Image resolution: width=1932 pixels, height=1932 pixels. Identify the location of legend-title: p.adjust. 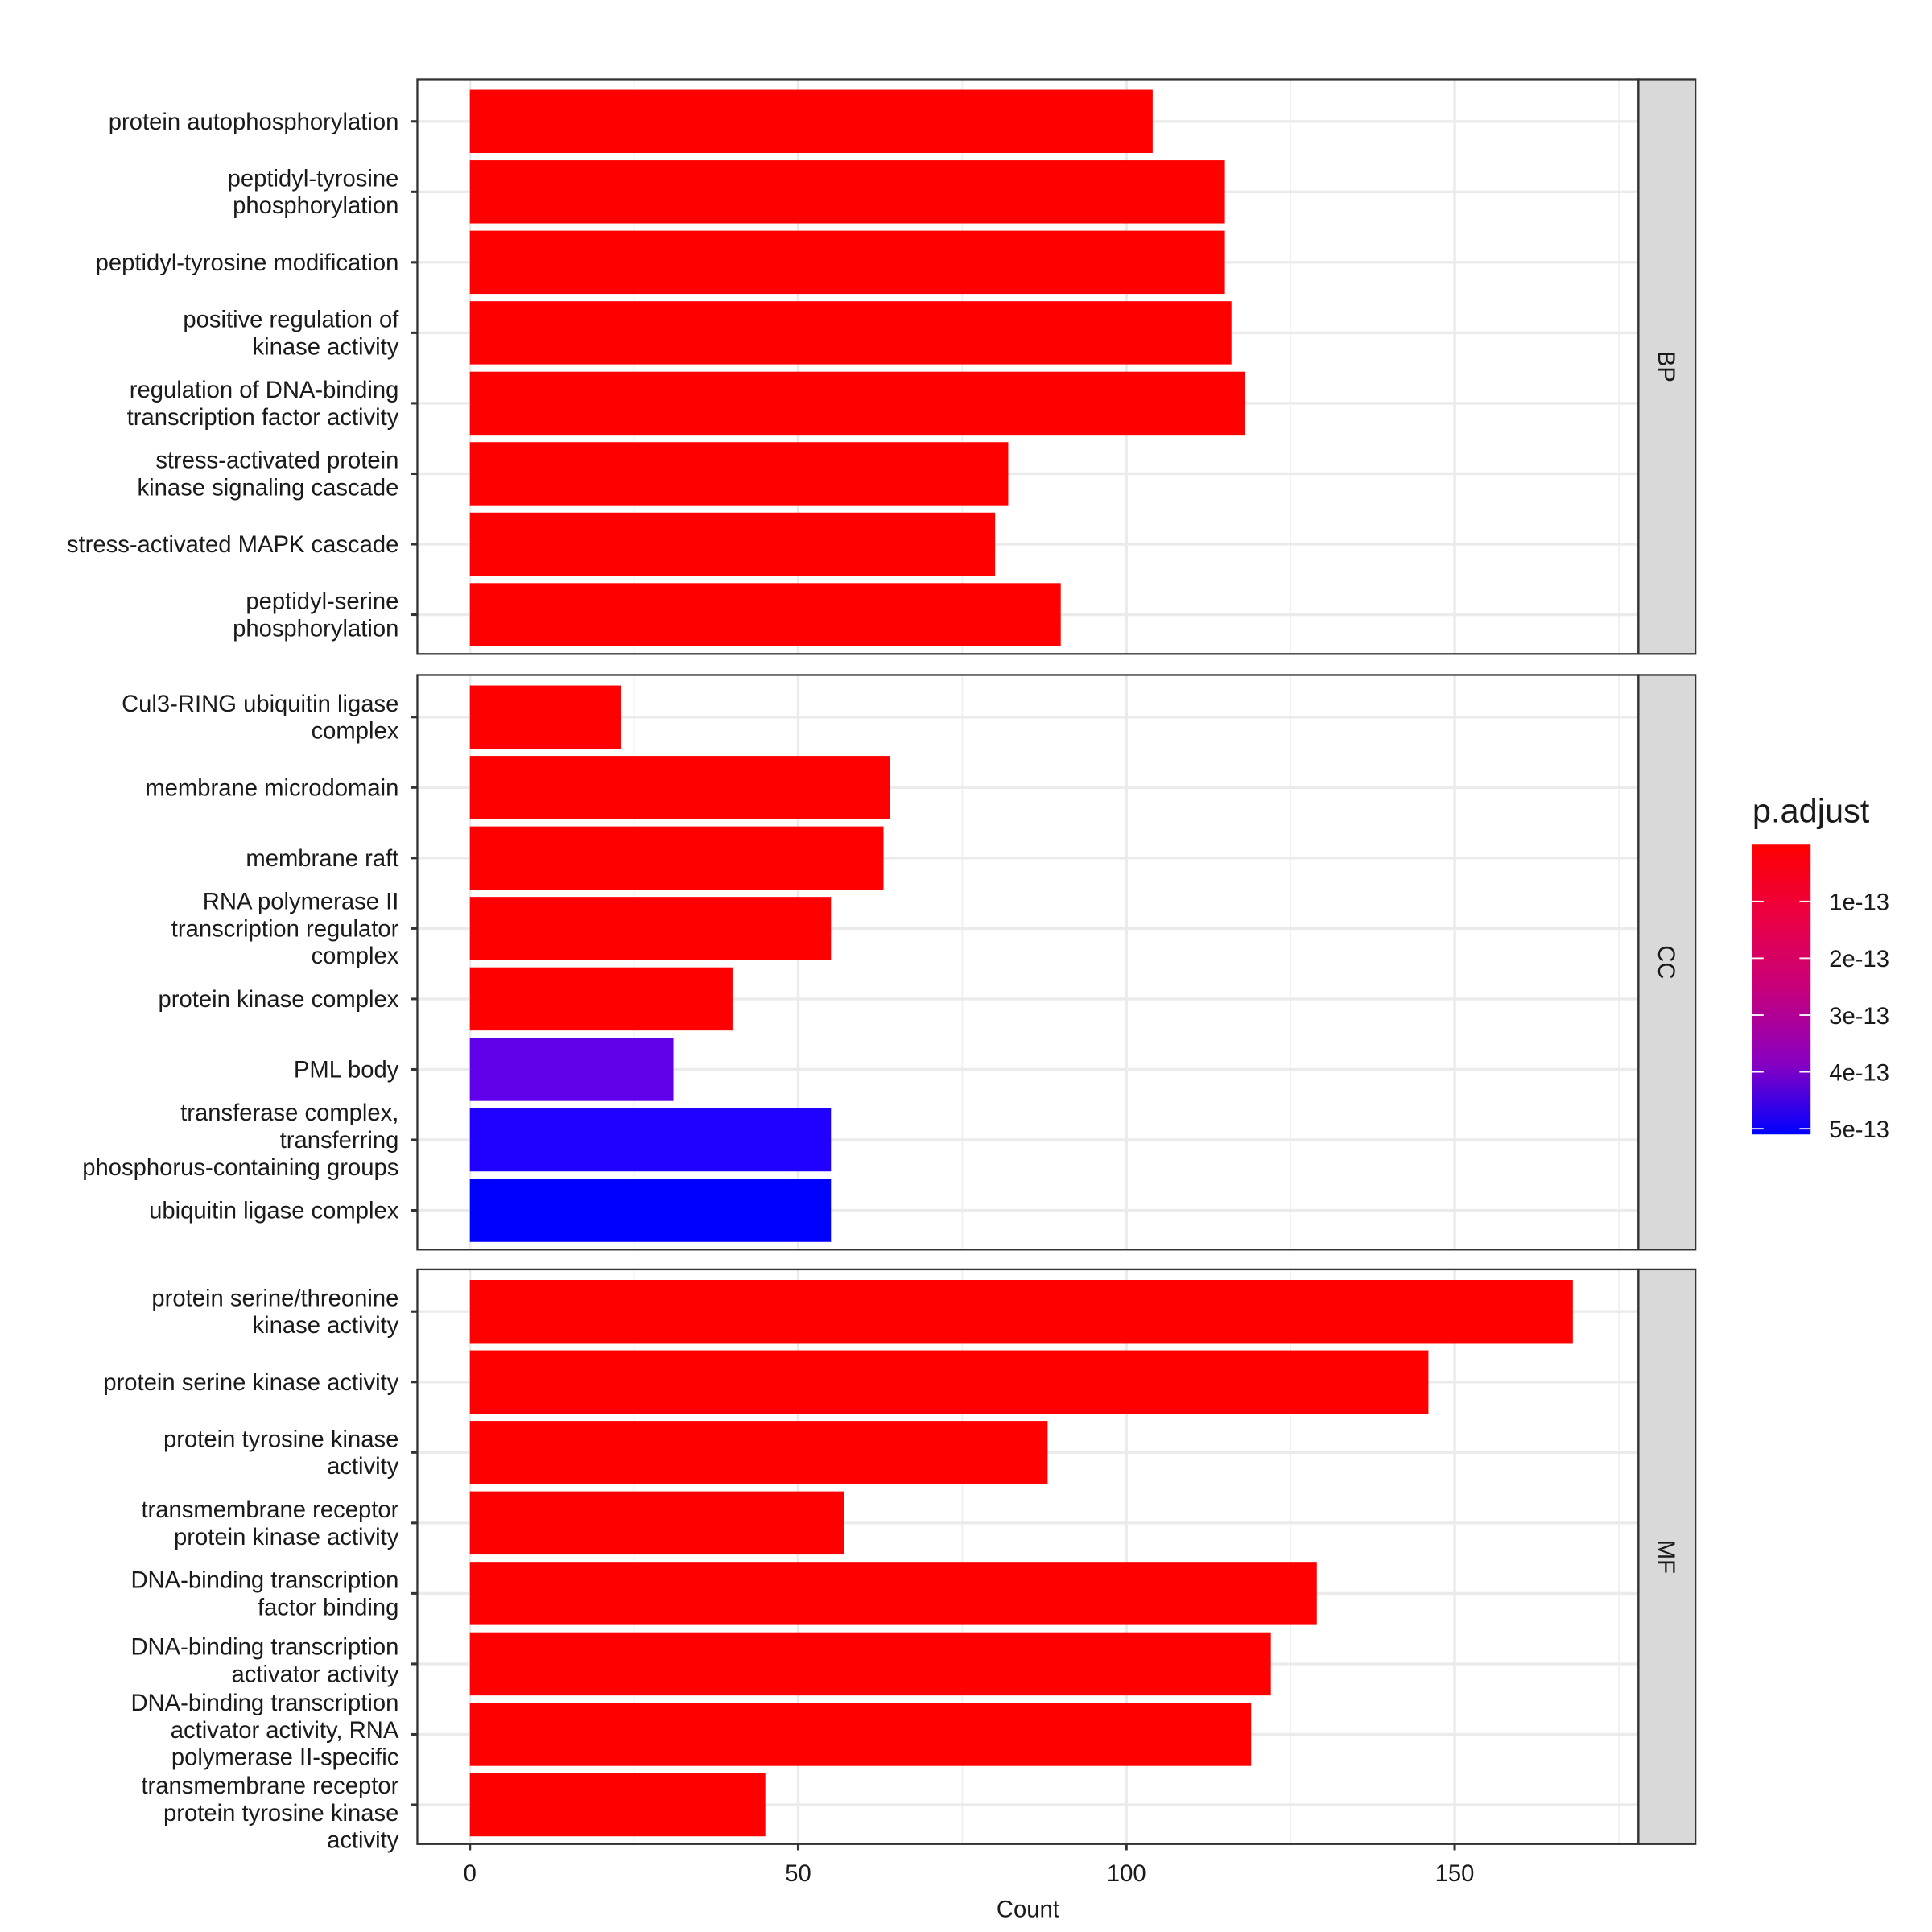
(1811, 811).